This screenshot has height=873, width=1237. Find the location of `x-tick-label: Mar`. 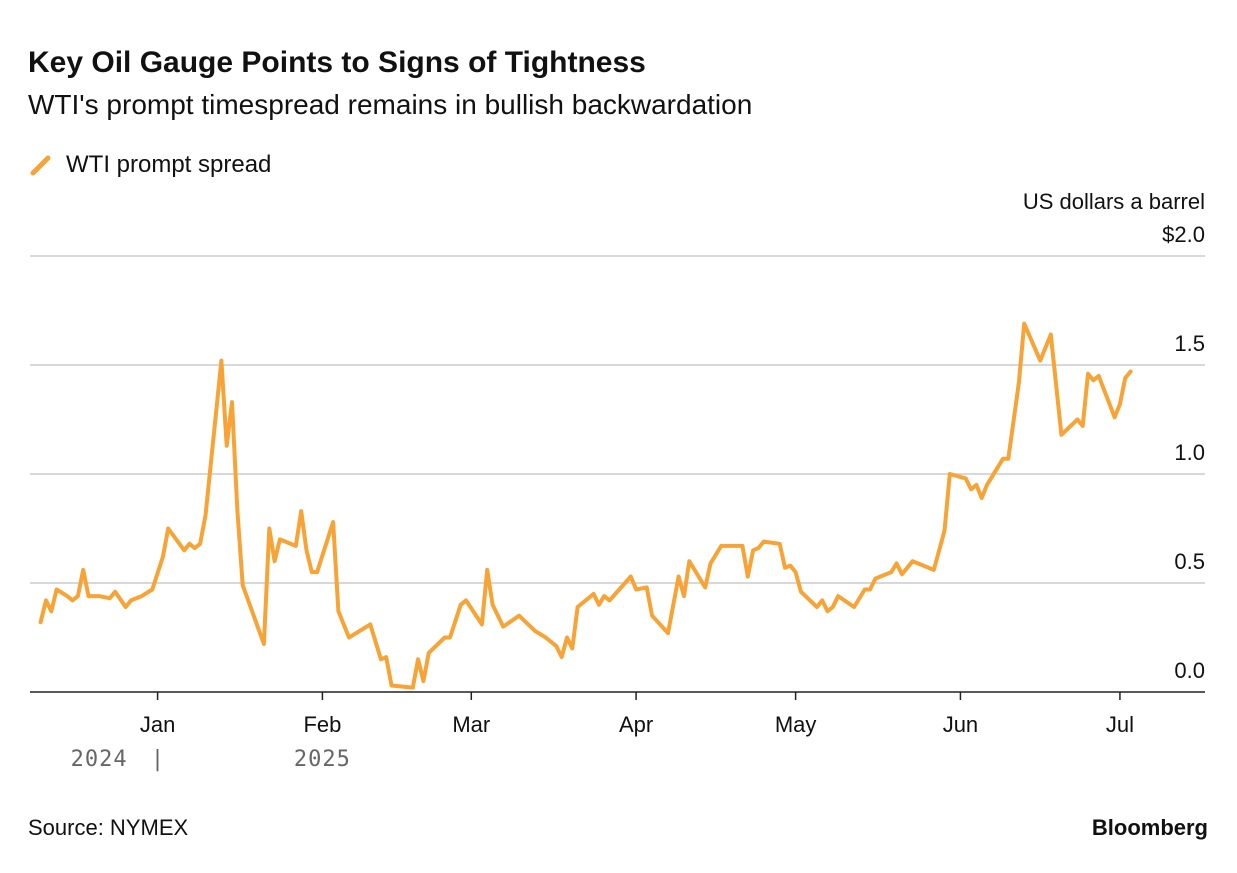

x-tick-label: Mar is located at coordinates (471, 724).